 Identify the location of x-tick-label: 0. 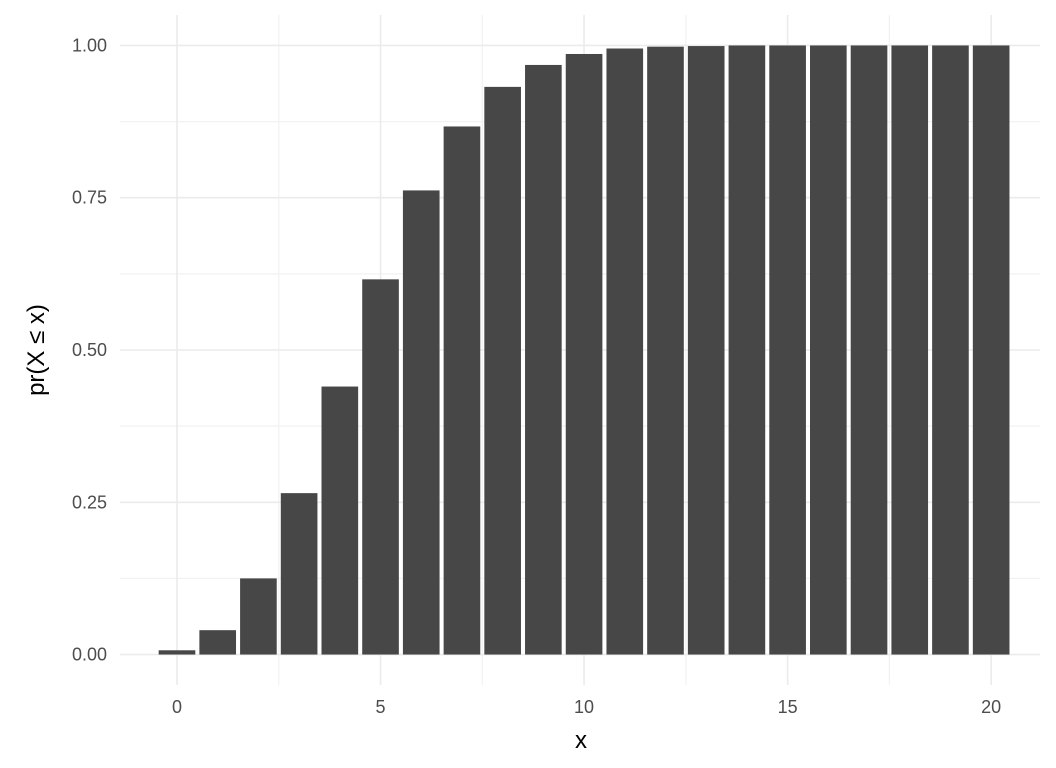
(177, 707).